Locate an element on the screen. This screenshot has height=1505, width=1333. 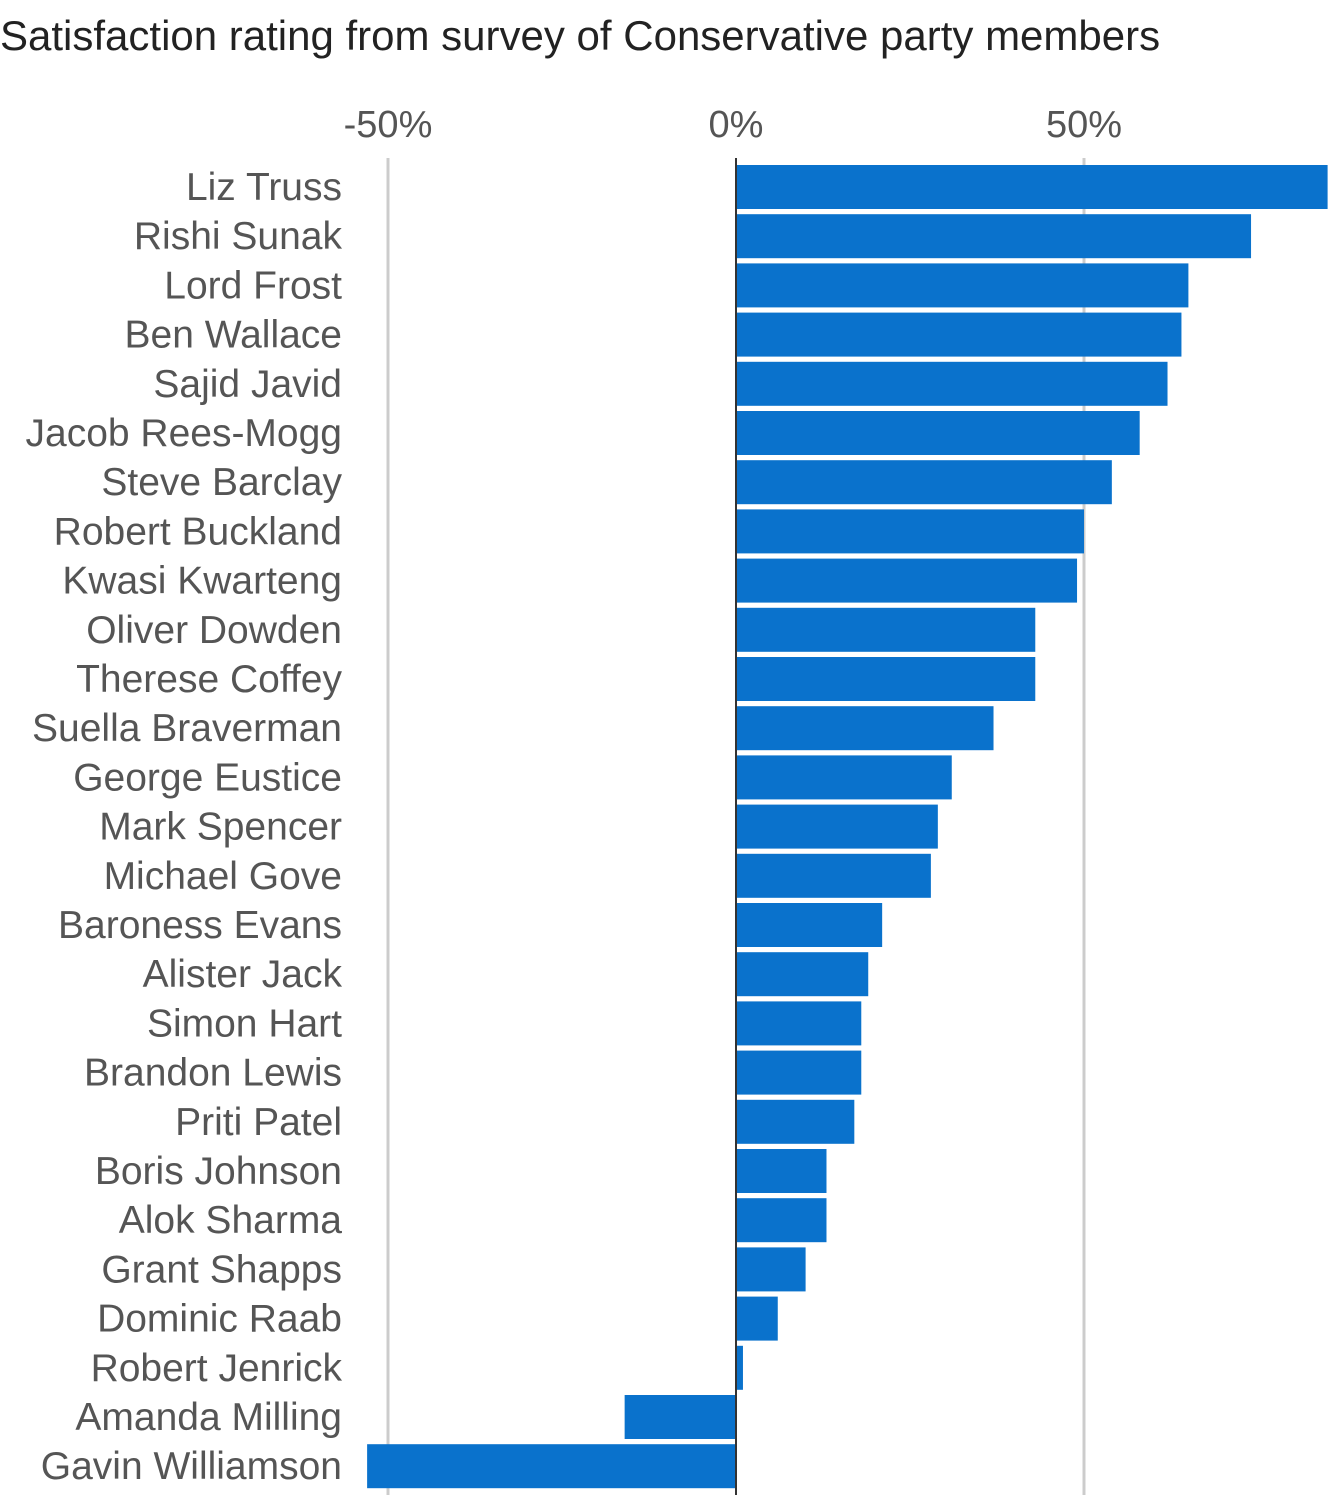
category-label: Alister Jack is located at coordinates (243, 974).